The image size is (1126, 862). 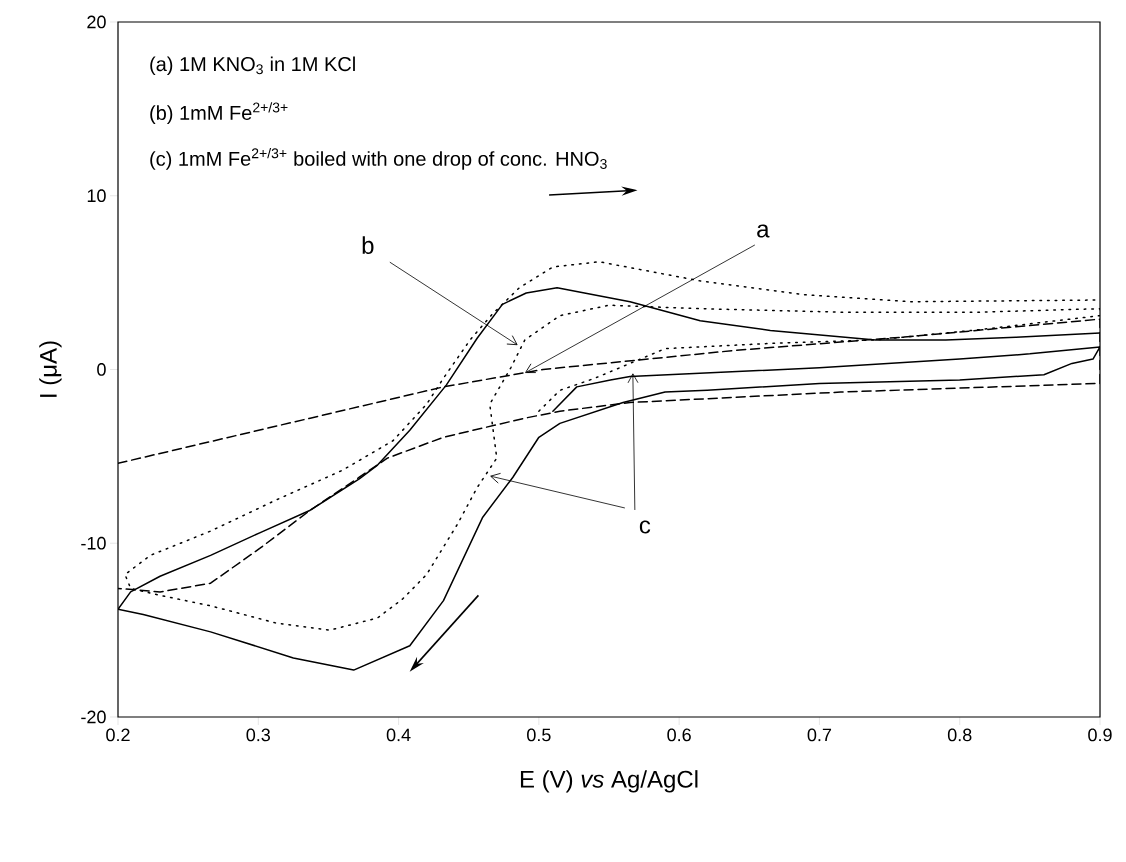 I want to click on annotation: a, so click(x=763, y=231).